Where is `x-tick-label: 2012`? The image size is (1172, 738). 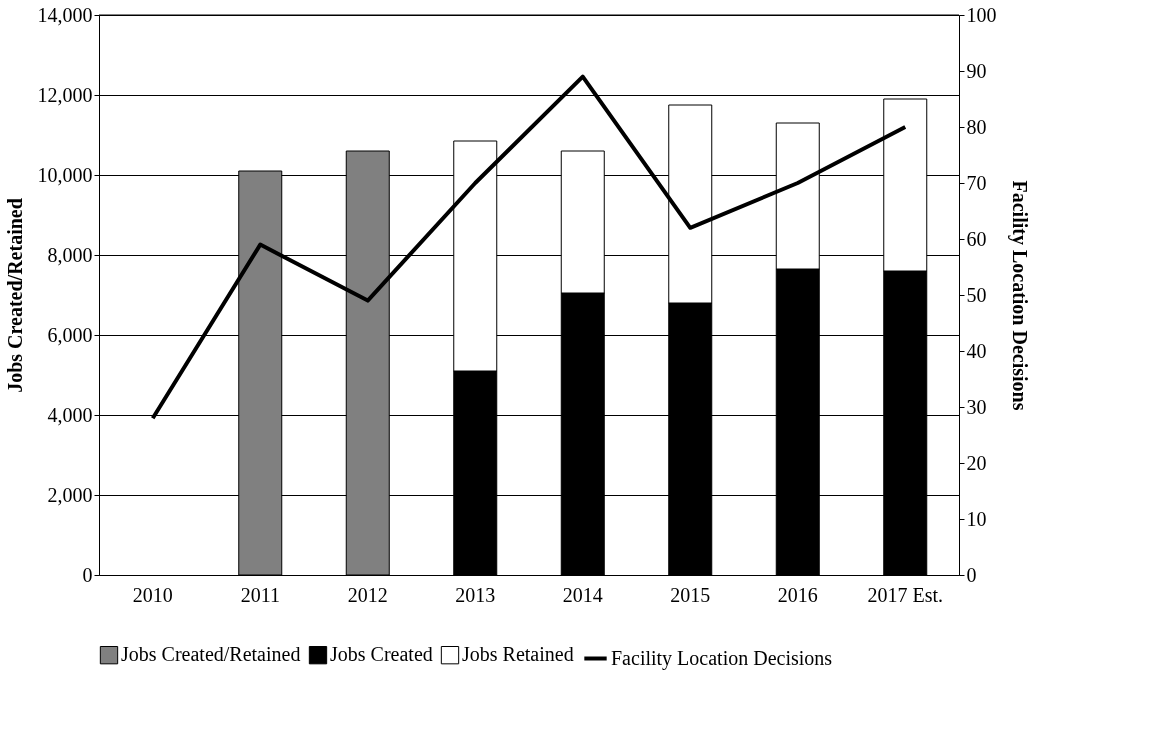
x-tick-label: 2012 is located at coordinates (367, 594).